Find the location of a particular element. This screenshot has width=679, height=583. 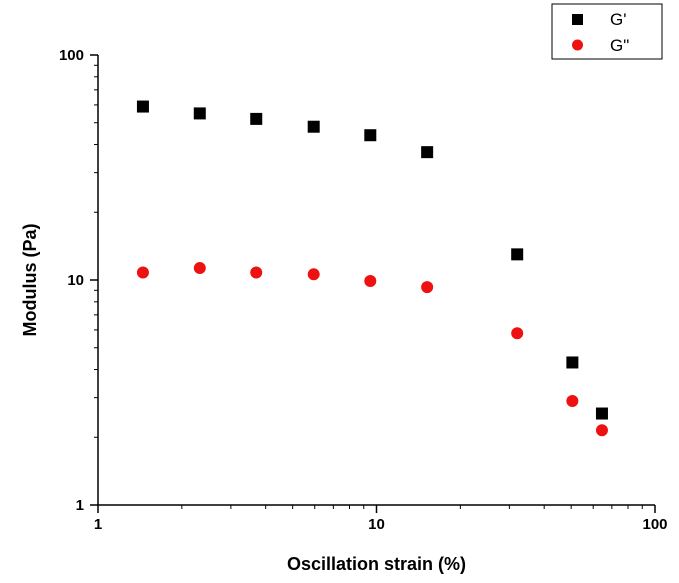

legend-box is located at coordinates (607, 31).